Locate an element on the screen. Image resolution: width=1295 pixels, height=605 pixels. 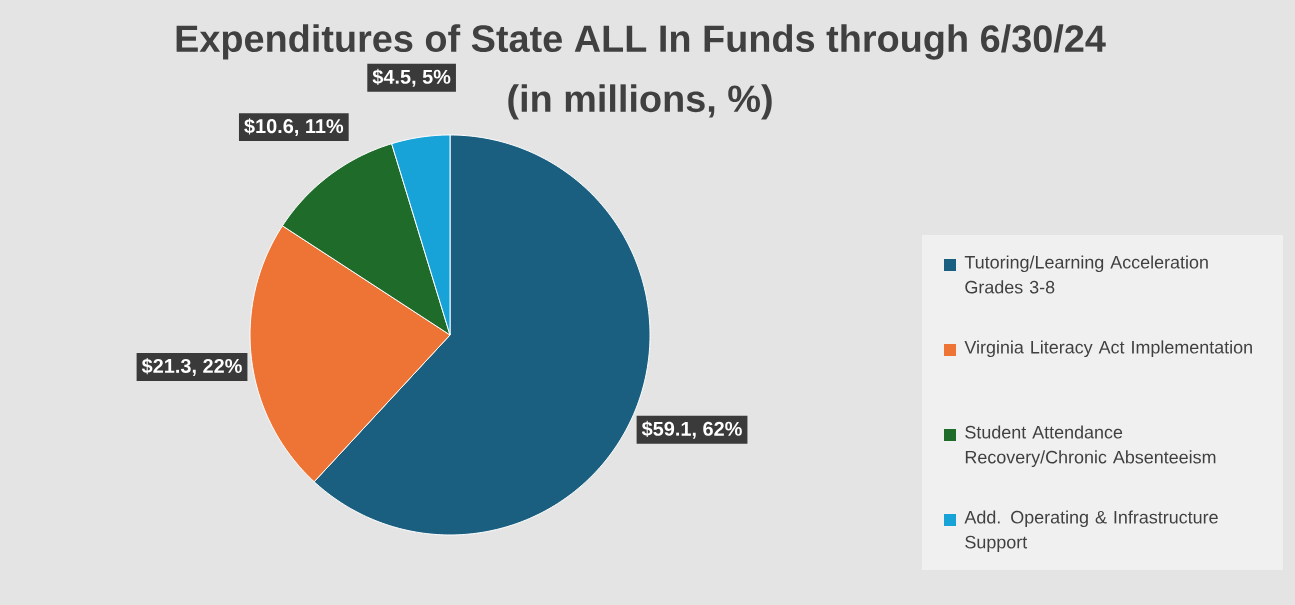
legend-label: Virginia Literacy Act Implementation is located at coordinates (1108, 349).